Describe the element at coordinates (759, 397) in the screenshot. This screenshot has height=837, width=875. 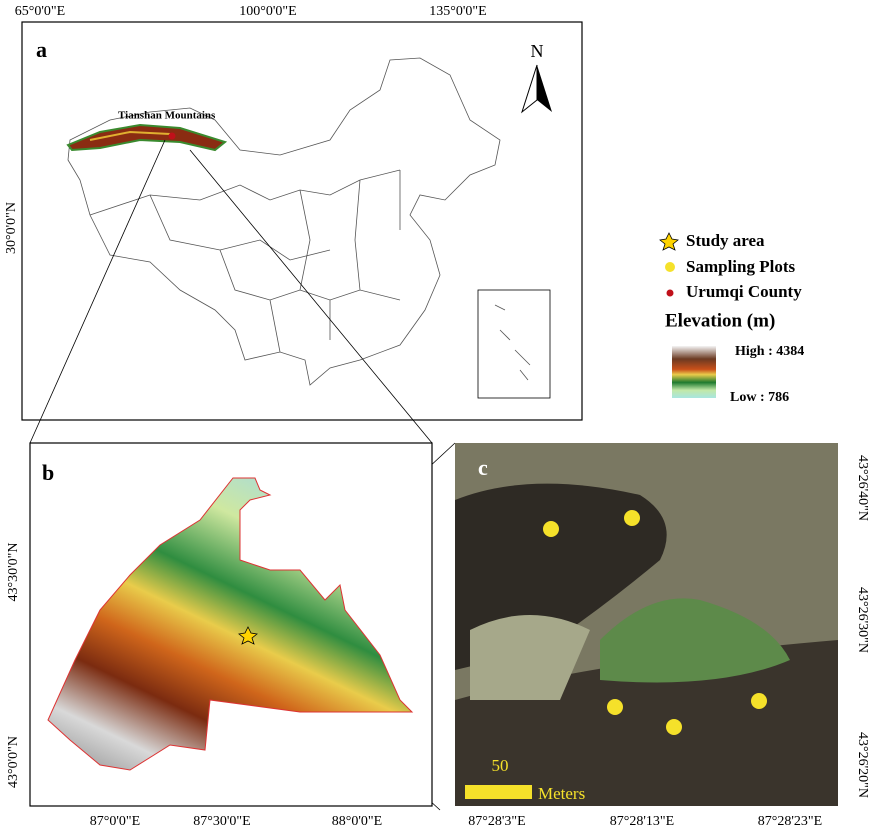
I see `legend-low: Low : 786` at that location.